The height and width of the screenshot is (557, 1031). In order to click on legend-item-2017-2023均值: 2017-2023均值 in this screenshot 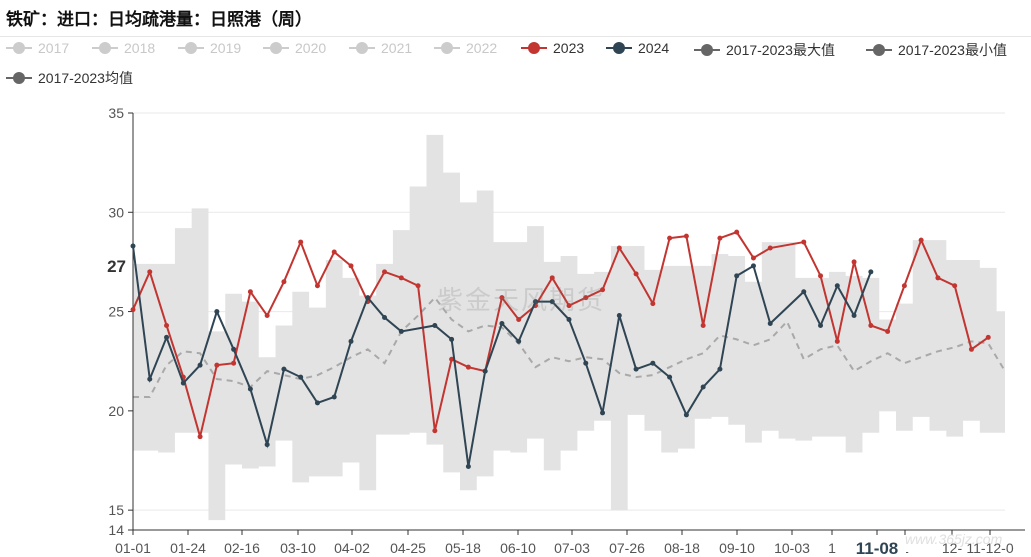, I will do `click(69, 78)`.